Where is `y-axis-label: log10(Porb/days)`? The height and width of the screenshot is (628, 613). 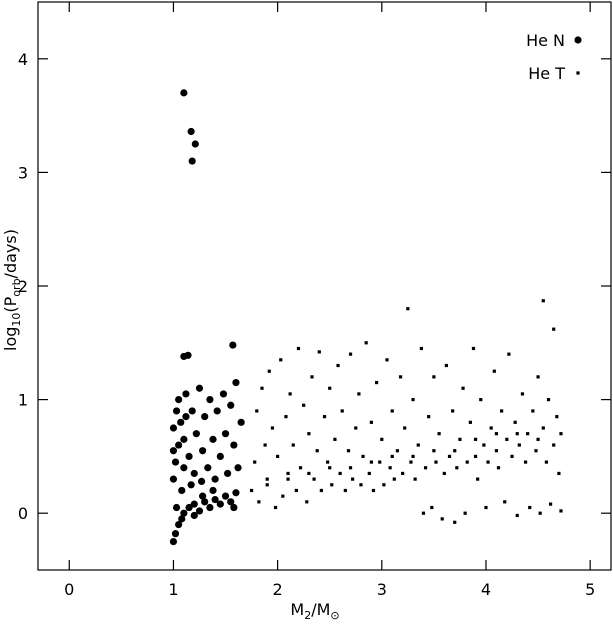 y-axis-label: log10(Porb/days) is located at coordinates (12, 290).